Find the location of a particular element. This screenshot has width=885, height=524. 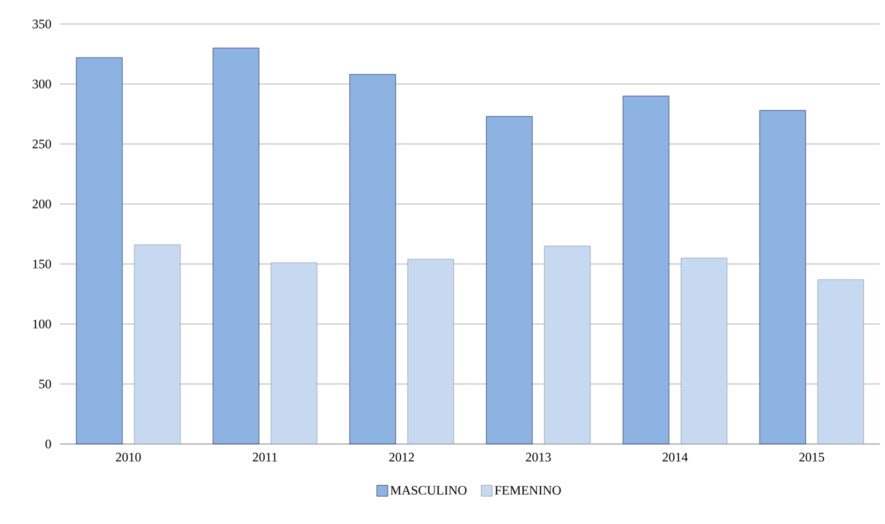

x-tick-label: 2011 is located at coordinates (264, 457).